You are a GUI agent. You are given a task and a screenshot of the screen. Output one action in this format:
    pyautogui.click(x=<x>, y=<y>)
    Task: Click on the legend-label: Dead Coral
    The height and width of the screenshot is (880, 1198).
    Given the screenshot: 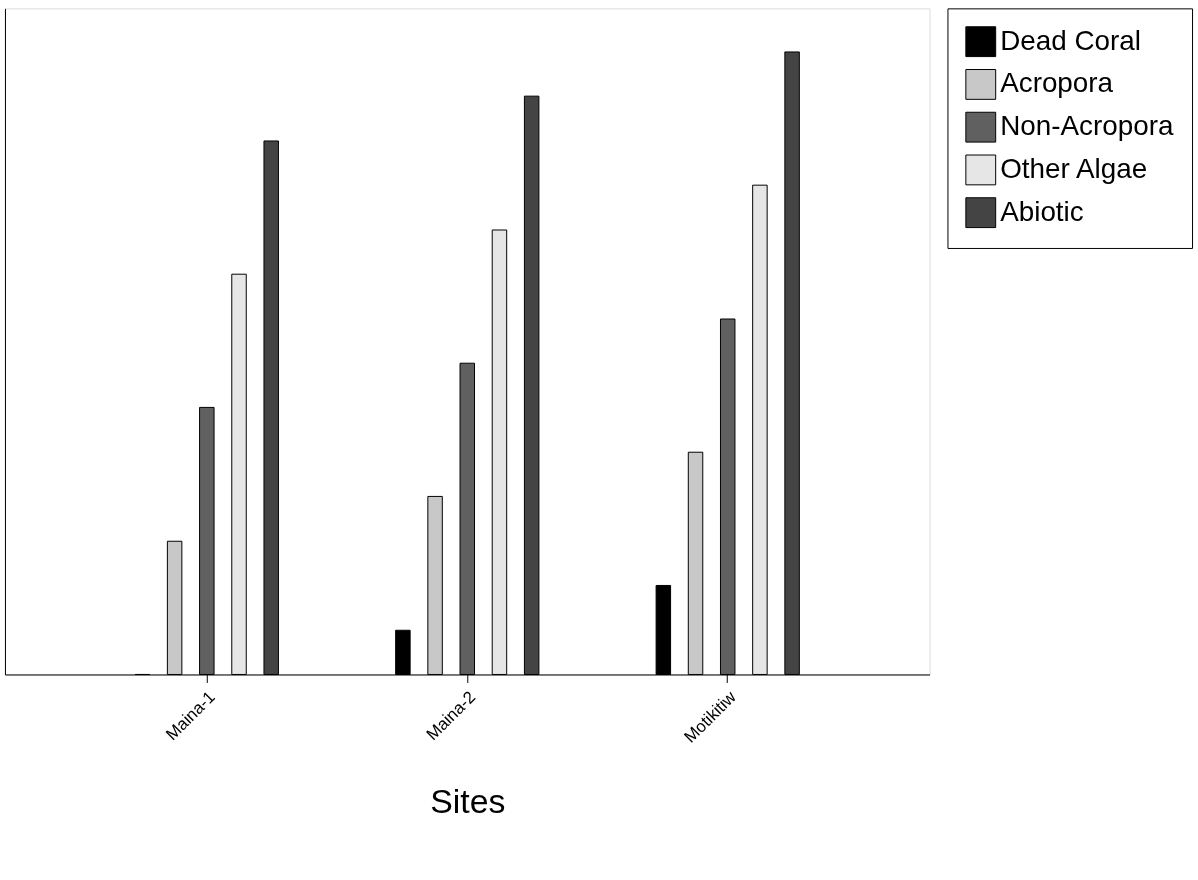 What is the action you would take?
    pyautogui.click(x=1070, y=40)
    